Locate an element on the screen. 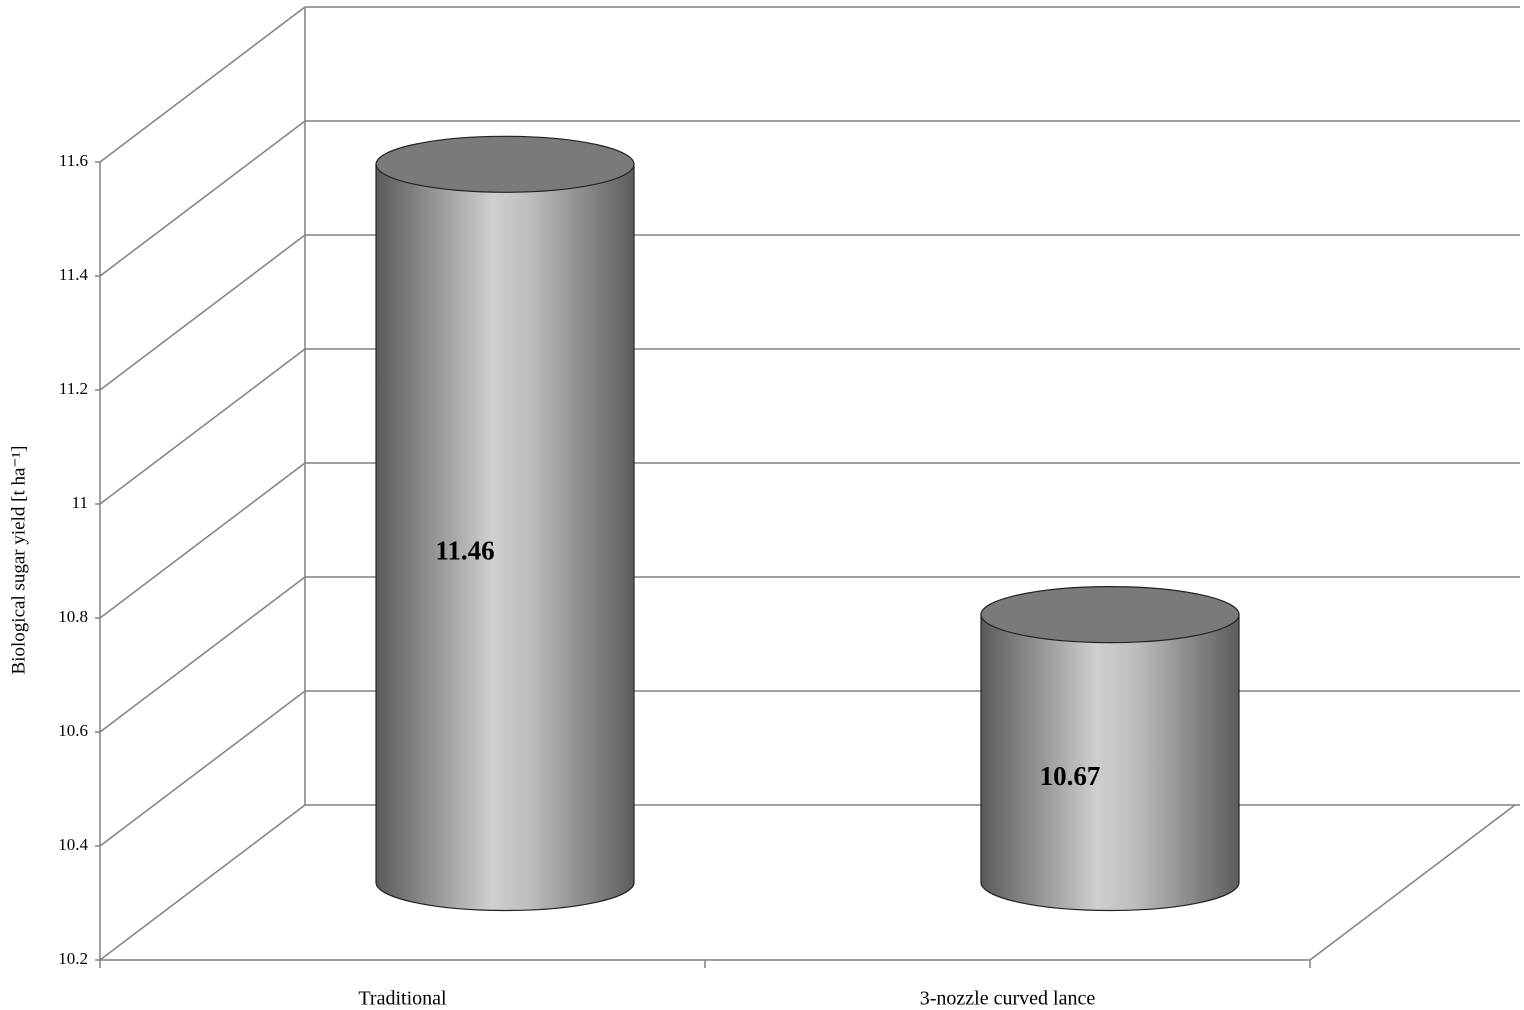 This screenshot has height=1010, width=1524. y-tick-label: 10.4 is located at coordinates (73, 844).